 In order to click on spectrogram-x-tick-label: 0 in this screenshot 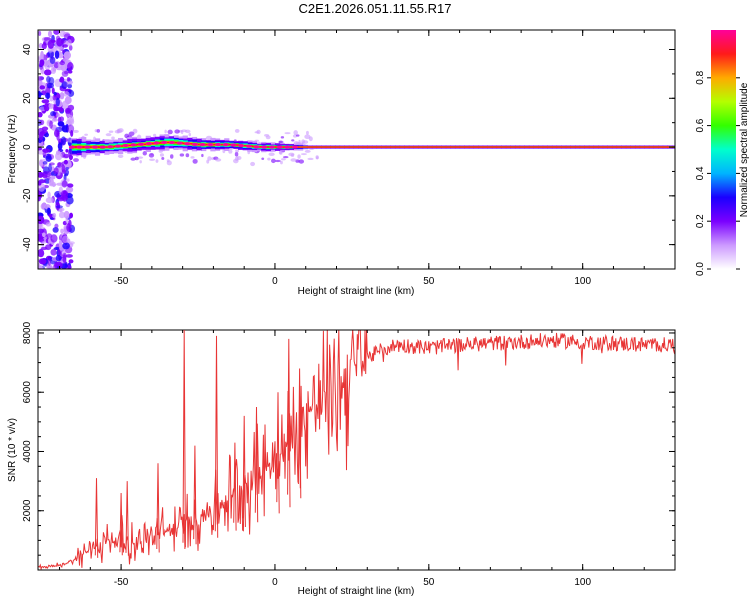, I will do `click(275, 281)`.